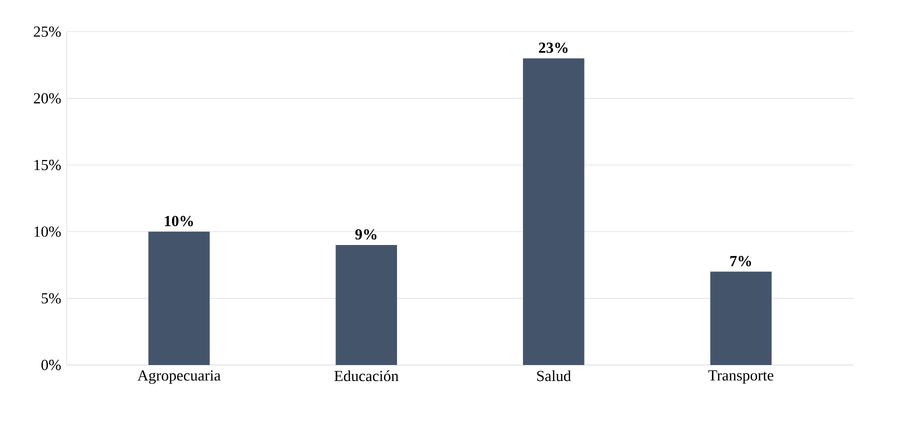 Image resolution: width=897 pixels, height=421 pixels. What do you see at coordinates (365, 234) in the screenshot?
I see `data-label: 9%` at bounding box center [365, 234].